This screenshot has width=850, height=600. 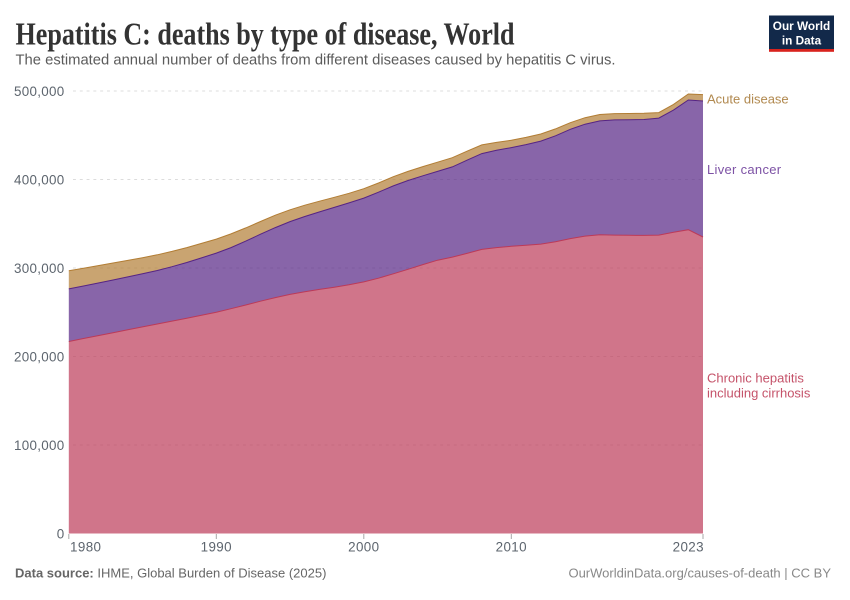 I want to click on svg-text: 0, so click(x=61, y=533).